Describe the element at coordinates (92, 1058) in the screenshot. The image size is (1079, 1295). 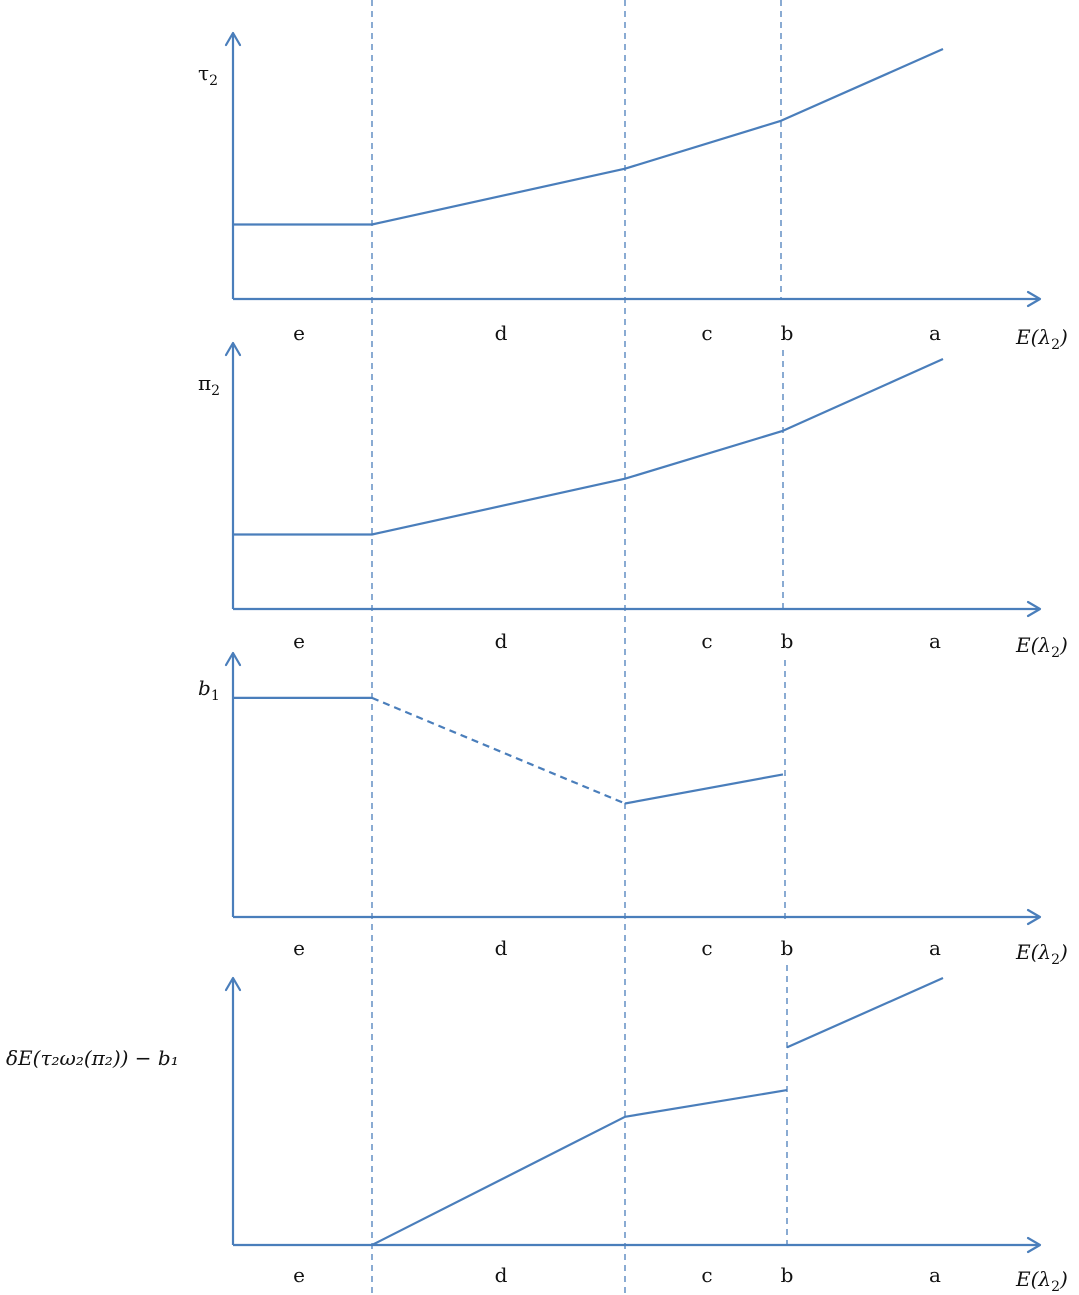
I see `y-axis-label: δE(τ₂ω₂(π₂)) − b₁` at that location.